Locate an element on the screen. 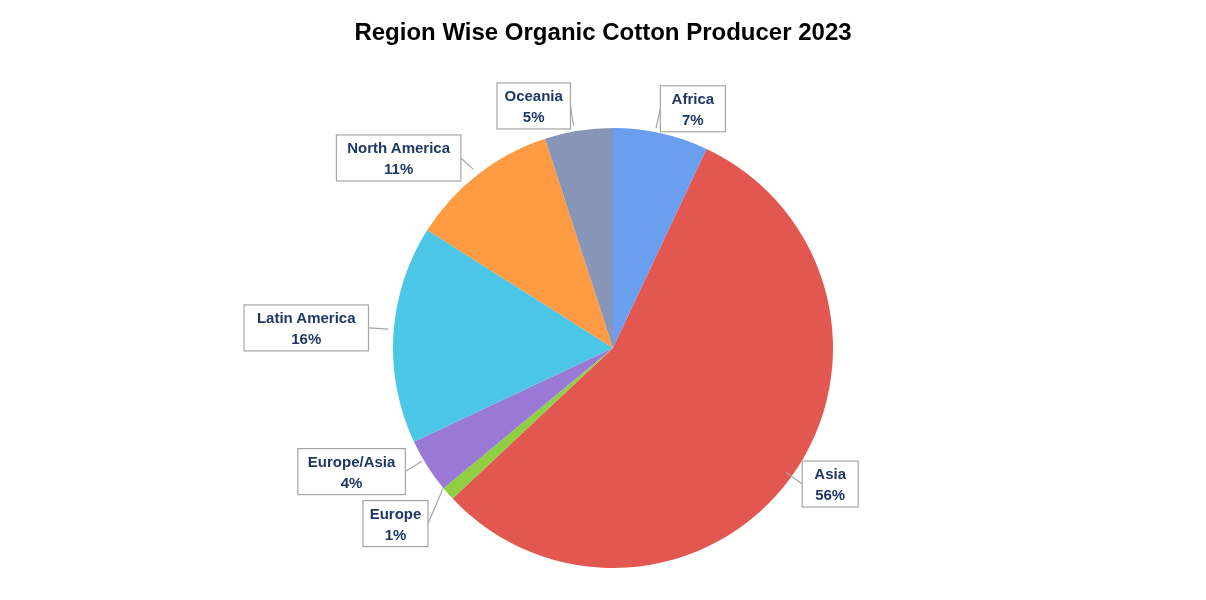 This screenshot has width=1206, height=600. slice-label: North America is located at coordinates (399, 147).